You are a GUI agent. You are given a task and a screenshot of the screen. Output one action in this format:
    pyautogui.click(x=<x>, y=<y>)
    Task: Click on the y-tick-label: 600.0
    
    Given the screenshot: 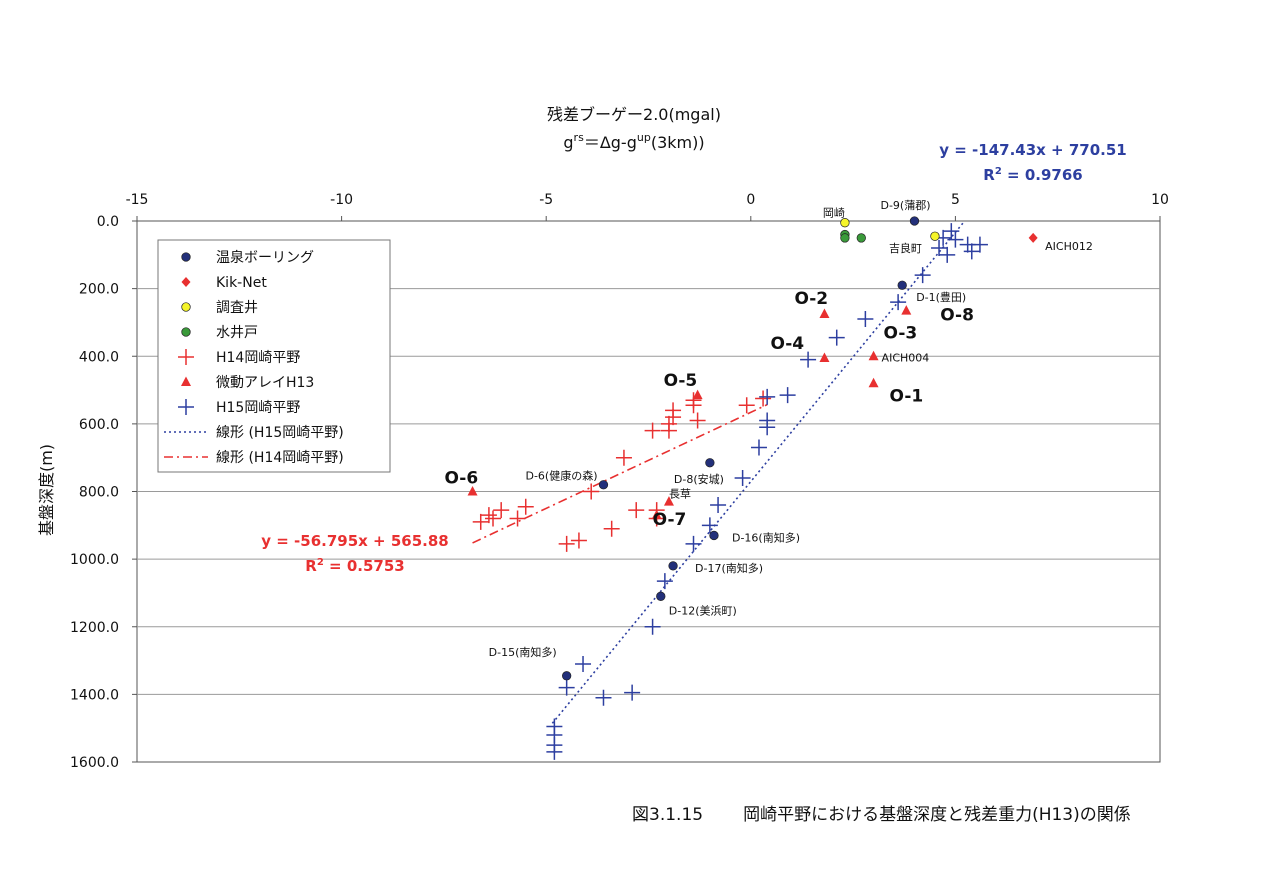 What is the action you would take?
    pyautogui.click(x=99, y=425)
    